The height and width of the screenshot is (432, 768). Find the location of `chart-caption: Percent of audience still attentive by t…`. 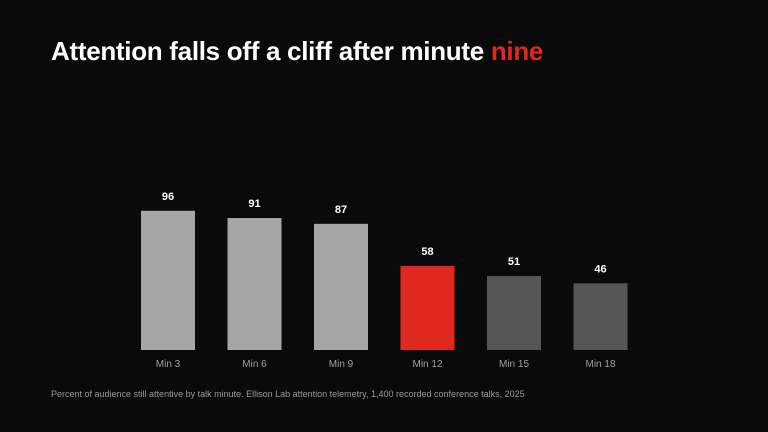

chart-caption: Percent of audience still attentive by t… is located at coordinates (288, 394).